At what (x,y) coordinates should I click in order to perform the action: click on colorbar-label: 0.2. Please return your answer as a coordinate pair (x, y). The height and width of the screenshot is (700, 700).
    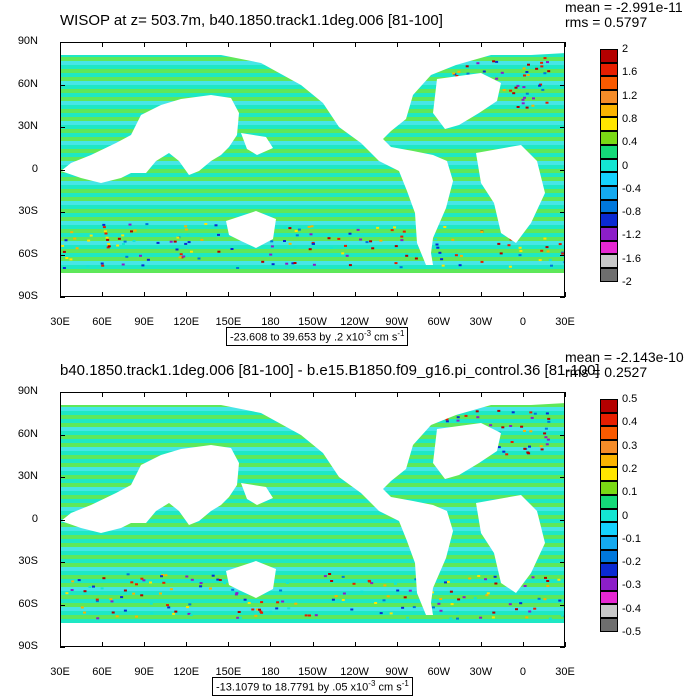
    Looking at the image, I should click on (630, 468).